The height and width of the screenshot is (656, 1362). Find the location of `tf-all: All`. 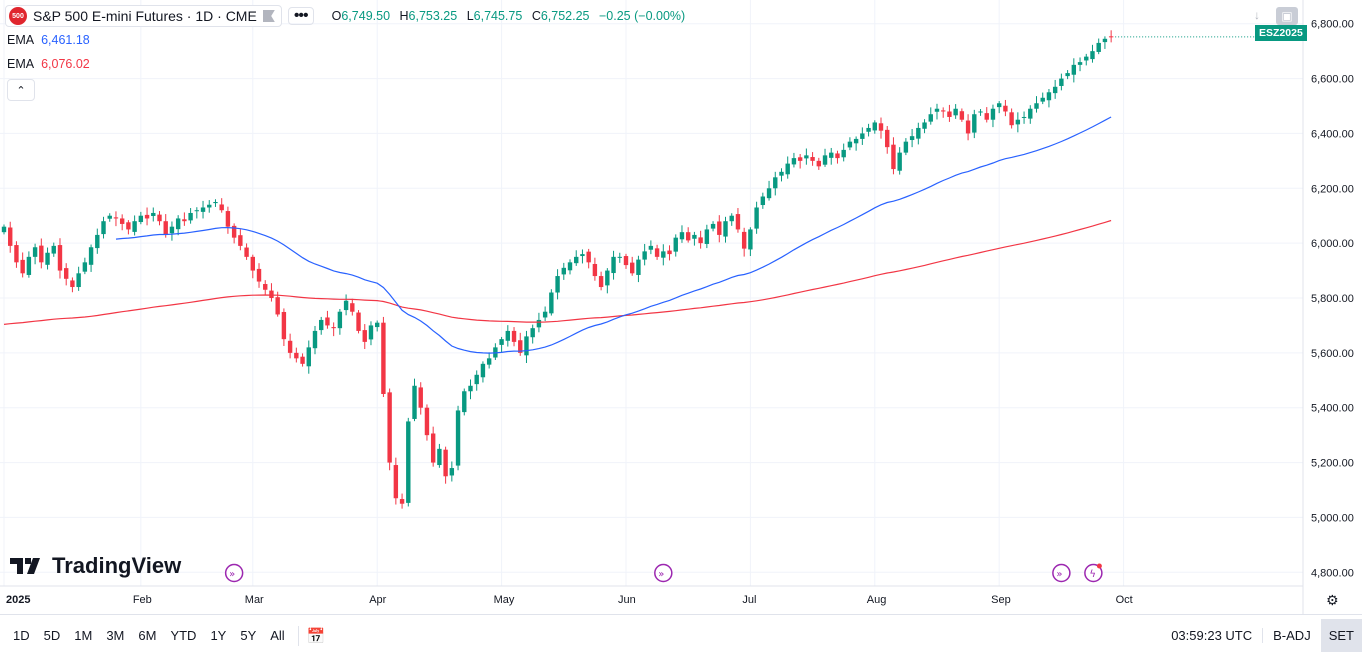

tf-all: All is located at coordinates (277, 635).